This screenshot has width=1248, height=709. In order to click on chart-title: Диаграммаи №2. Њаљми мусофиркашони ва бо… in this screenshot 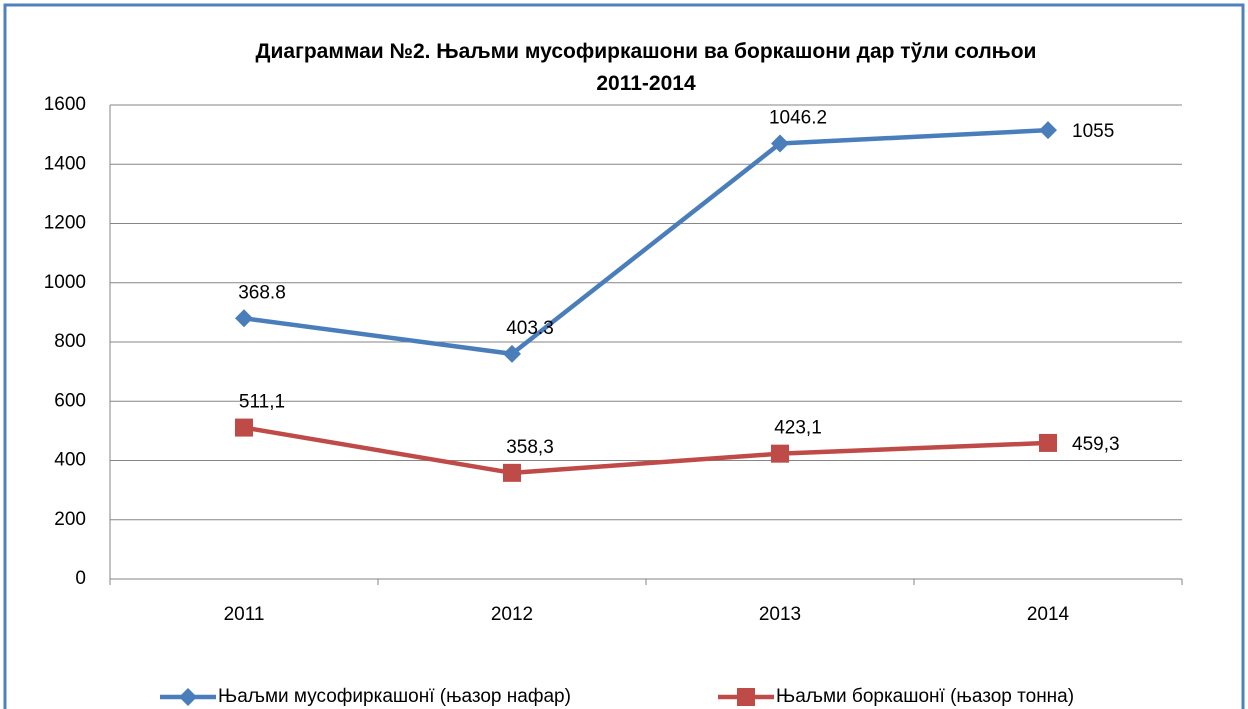, I will do `click(646, 67)`.